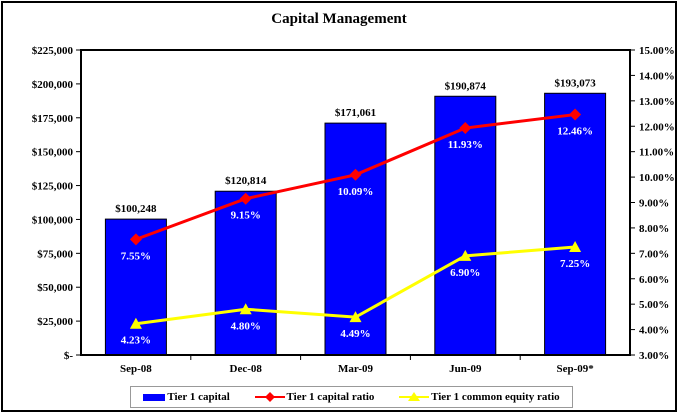 This screenshot has height=416, width=678. I want to click on legend-item-tier1-capital-ratio: Tier 1 capital ratio, so click(314, 397).